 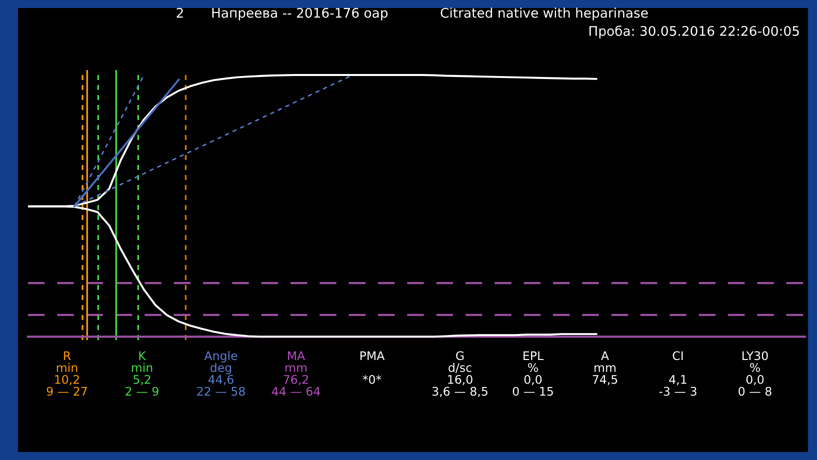 What do you see at coordinates (532, 373) in the screenshot?
I see `text: EPL % 0,0 0 — 15` at bounding box center [532, 373].